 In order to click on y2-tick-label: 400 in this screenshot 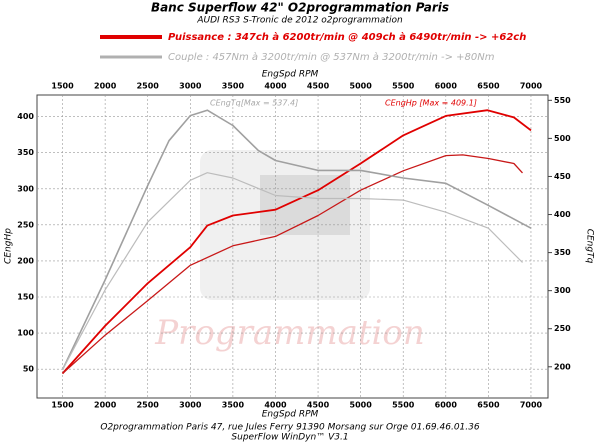, I will do `click(562, 214)`.